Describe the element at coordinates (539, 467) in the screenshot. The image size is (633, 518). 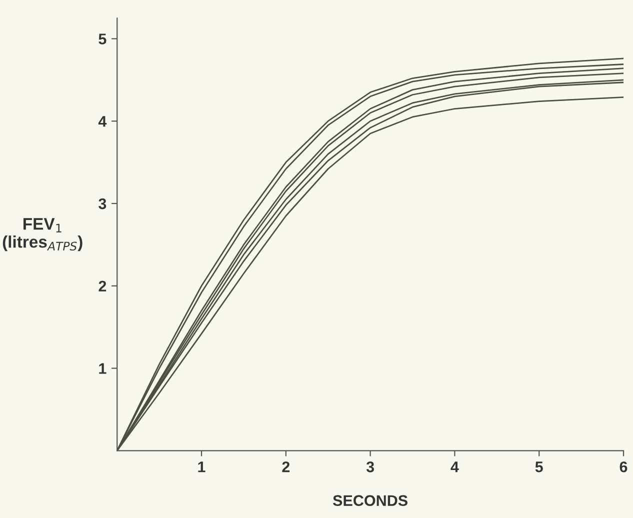
I see `x-tick-label: 5` at that location.